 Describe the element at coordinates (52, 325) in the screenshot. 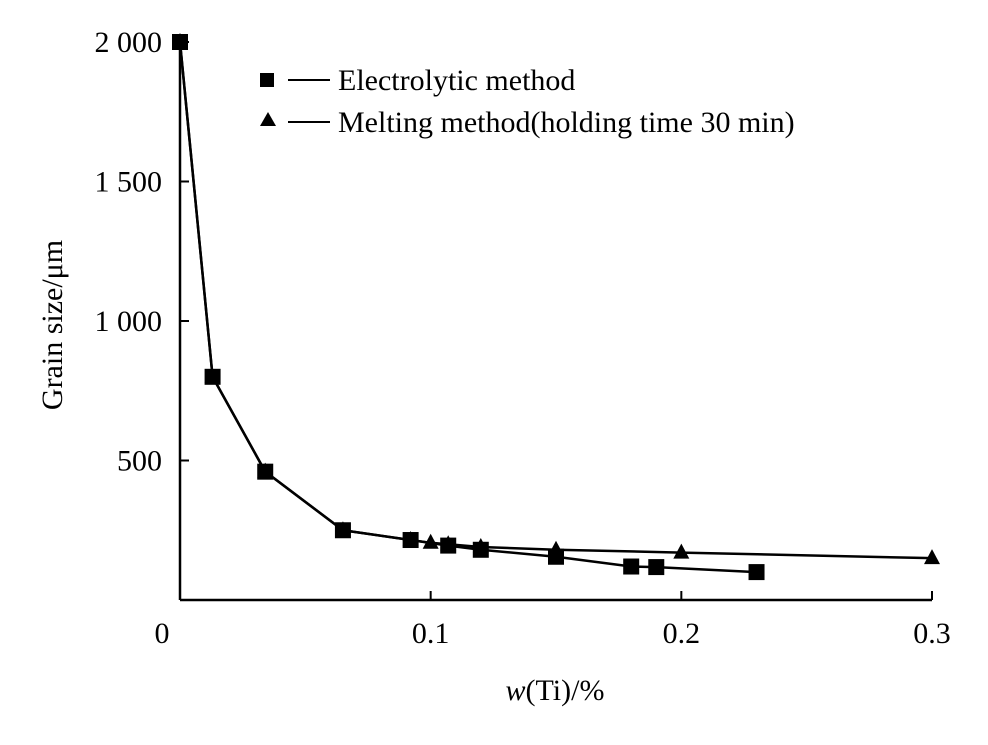

I see `y-axis-title: Grain size/μm` at that location.